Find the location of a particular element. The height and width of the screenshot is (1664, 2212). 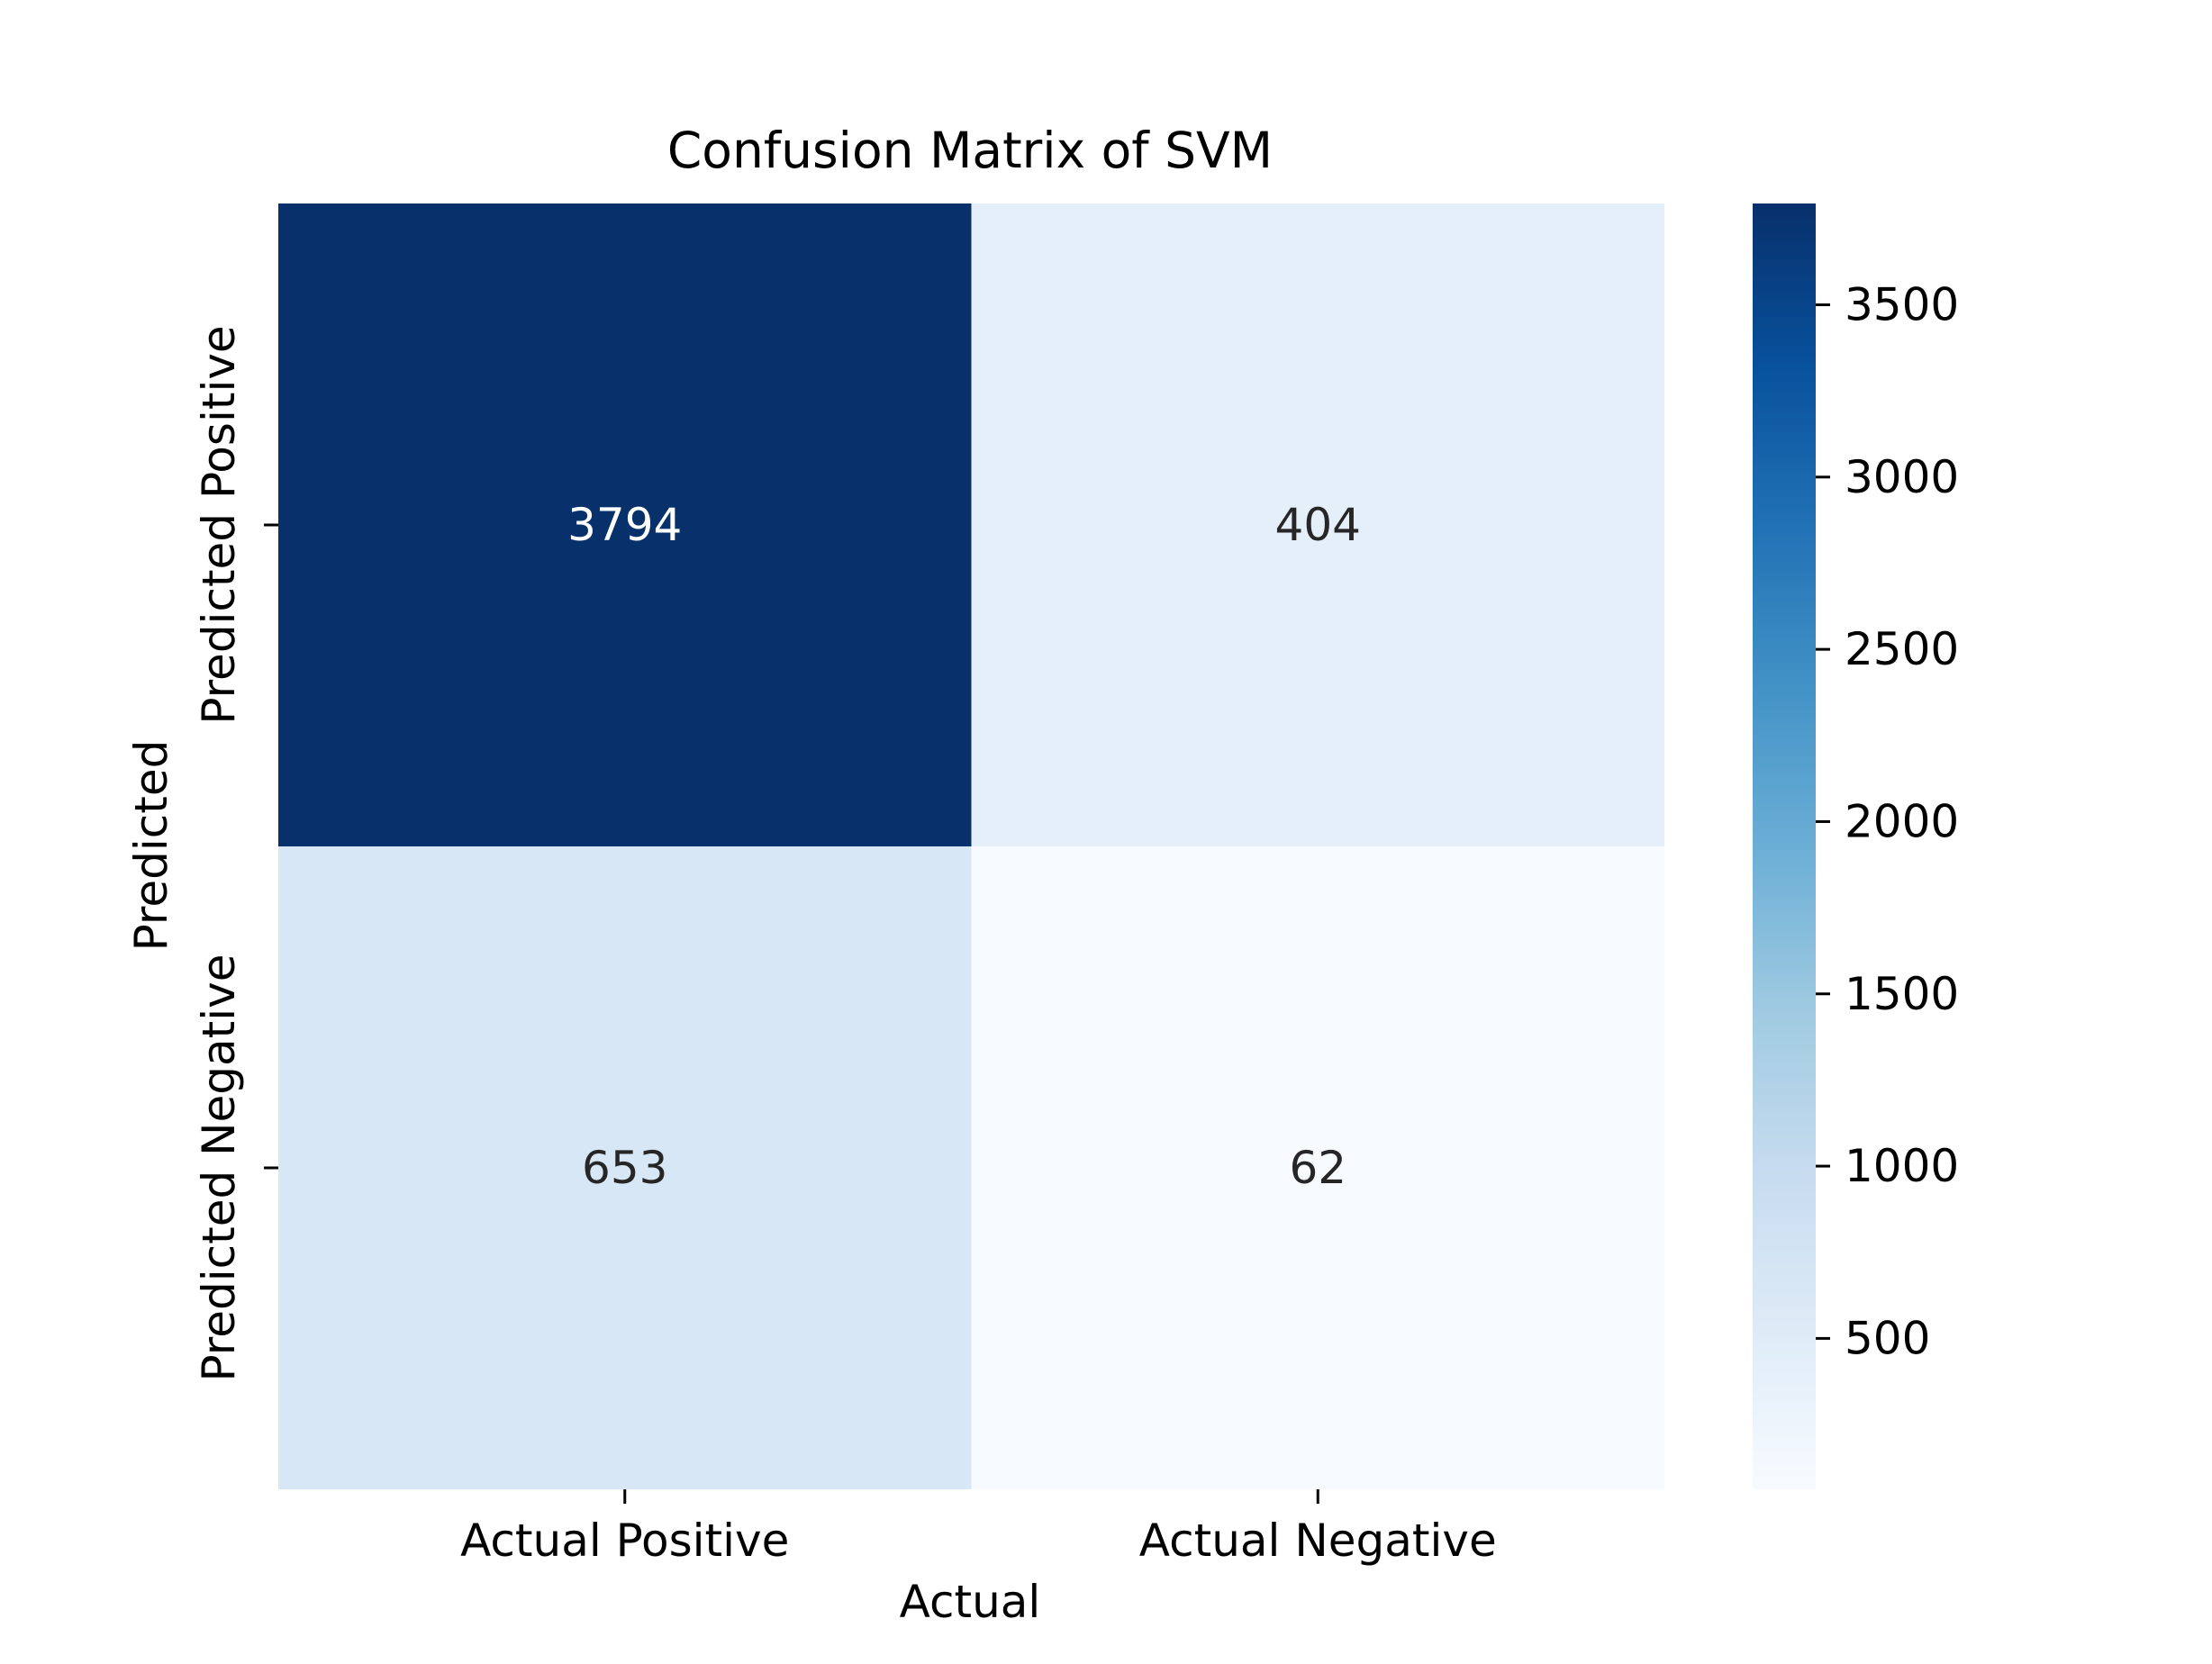

colorbar-tick-label-3: 2000 is located at coordinates (1902, 821).